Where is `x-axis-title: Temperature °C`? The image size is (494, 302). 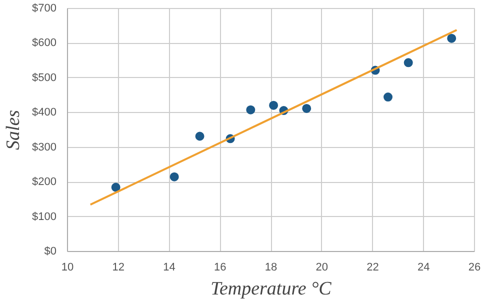
x-axis-title: Temperature °C is located at coordinates (271, 289).